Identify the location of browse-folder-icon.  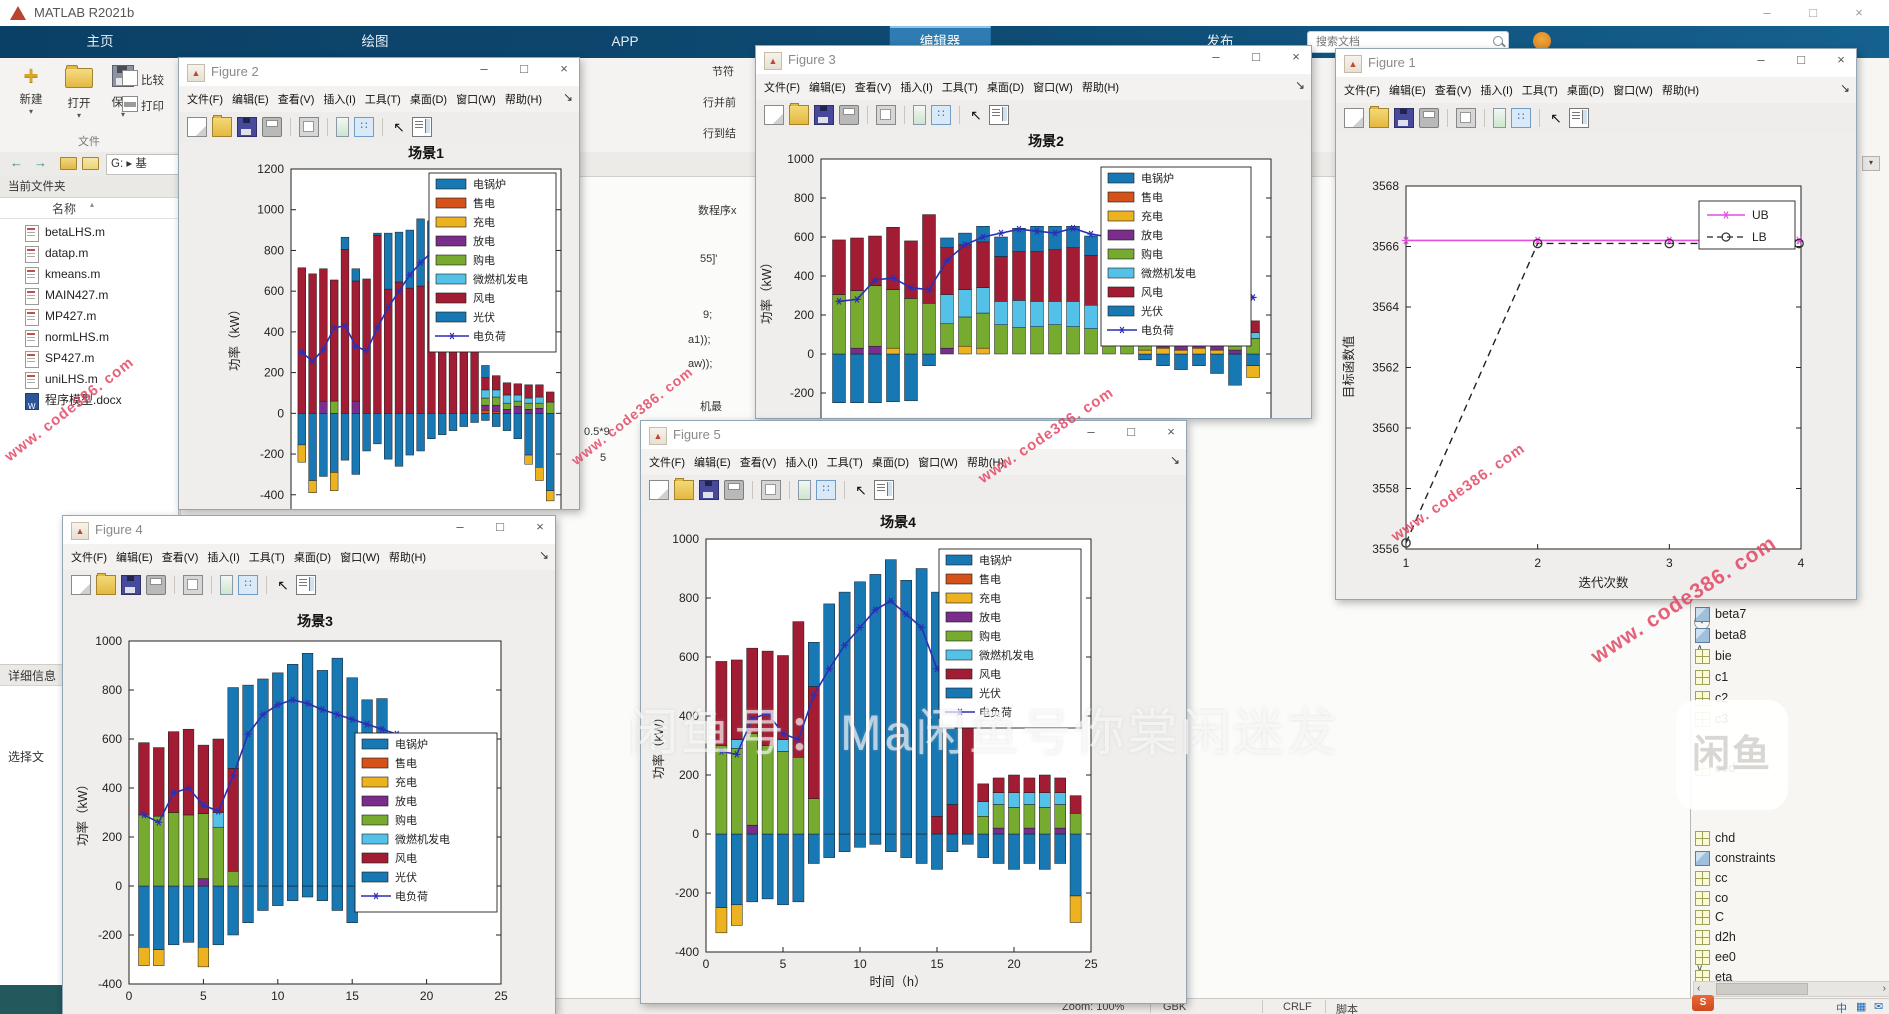
(90, 163).